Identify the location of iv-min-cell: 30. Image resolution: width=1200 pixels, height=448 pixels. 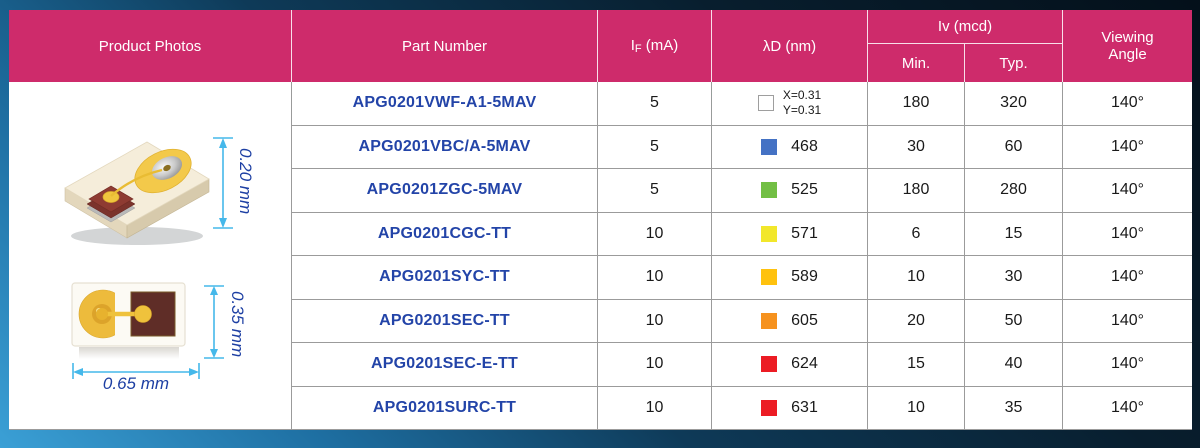
(916, 147).